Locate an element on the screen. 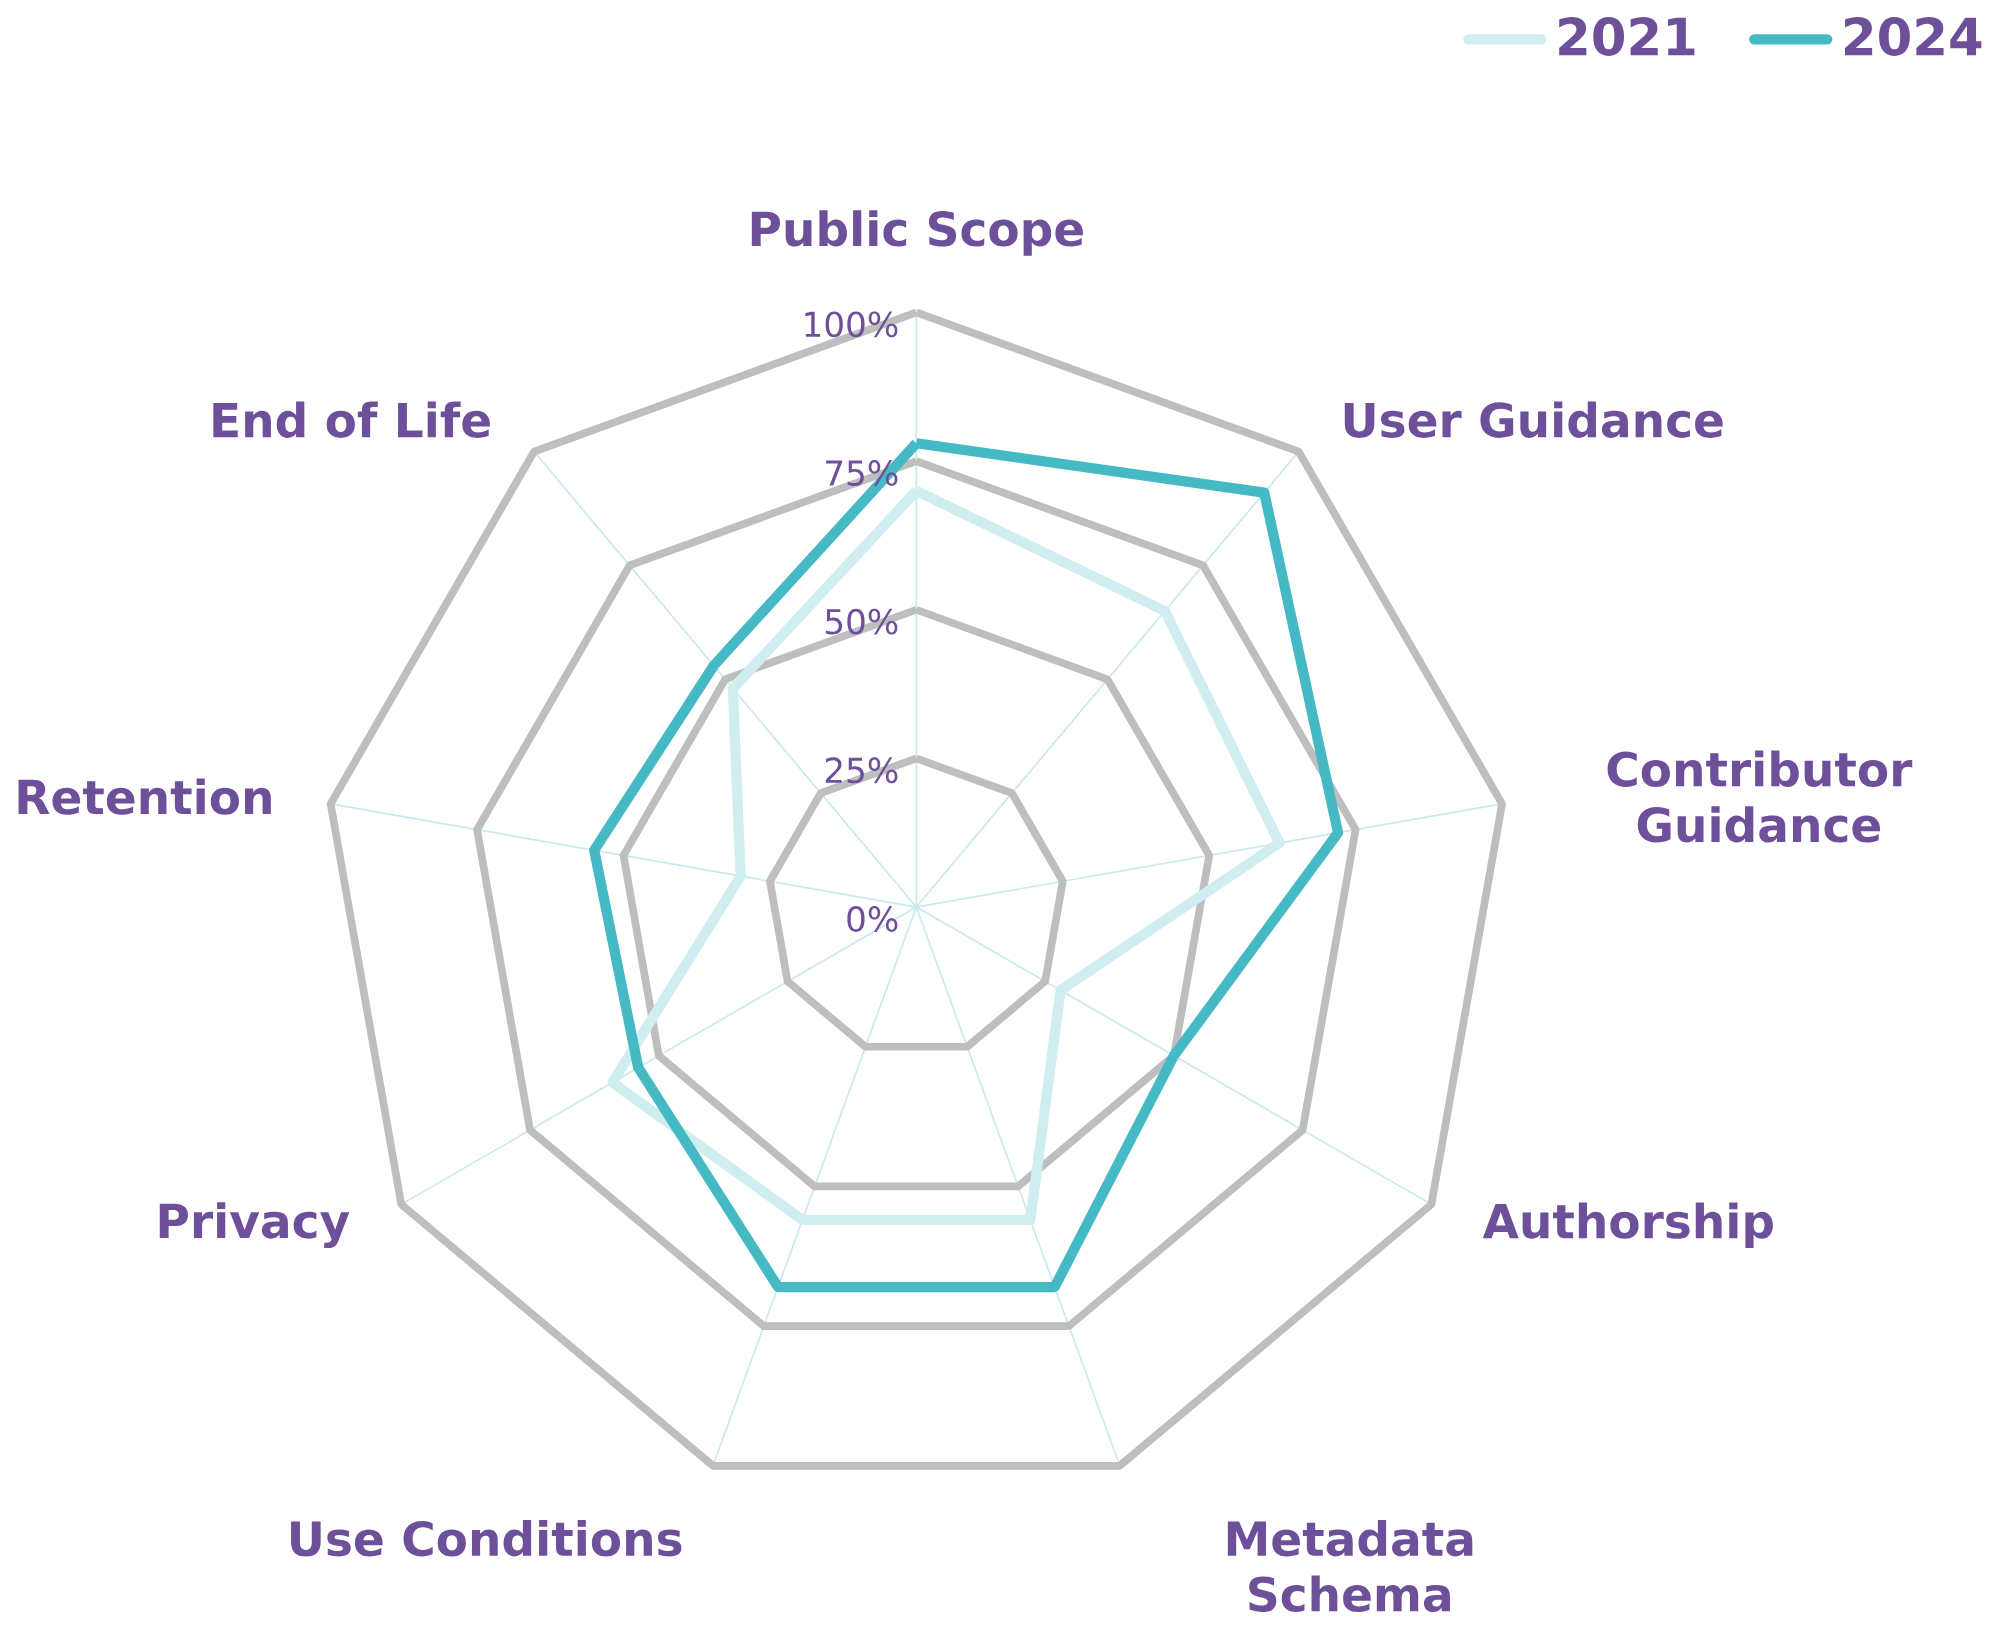 Image resolution: width=2005 pixels, height=1626 pixels. spoke-label: End of Life is located at coordinates (351, 419).